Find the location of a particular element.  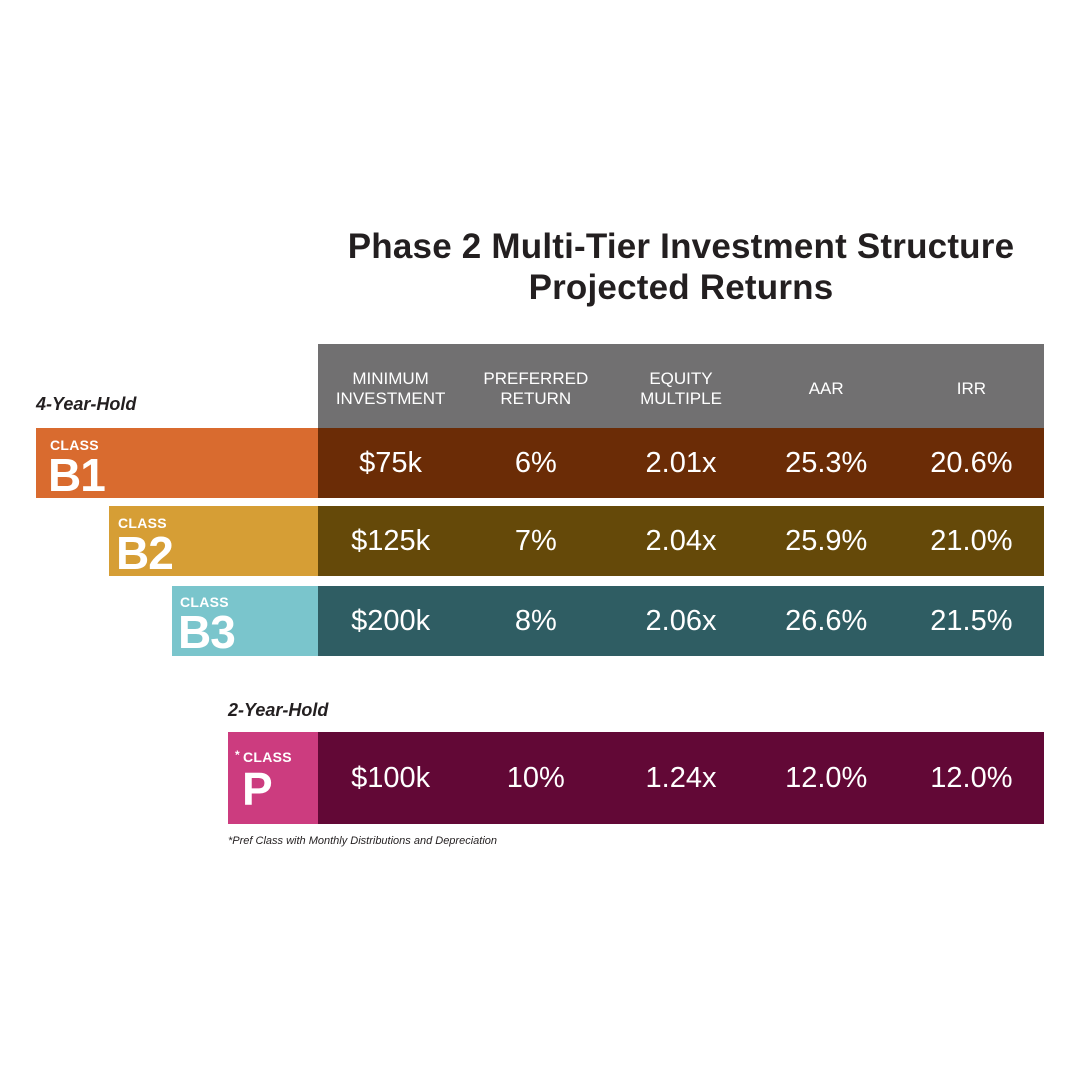

table-row-b1: CLASS B1 $75k 6% 2.01x 25.3% 20.6% is located at coordinates (540, 463).